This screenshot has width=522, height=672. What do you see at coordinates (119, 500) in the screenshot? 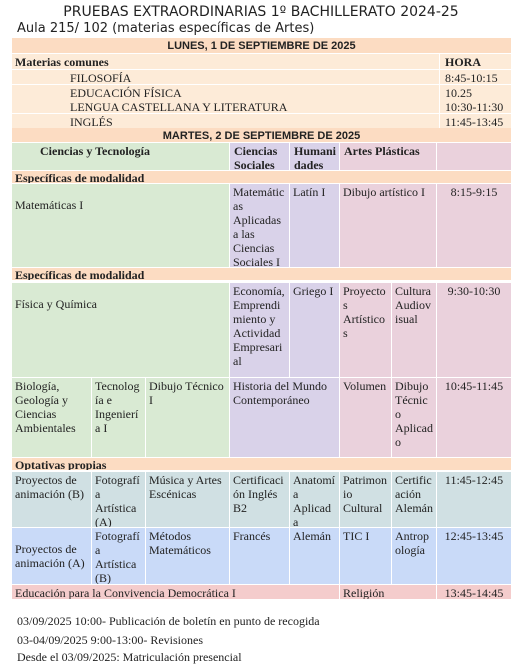
I see `subject-cell: Fotografía Artística (A)` at bounding box center [119, 500].